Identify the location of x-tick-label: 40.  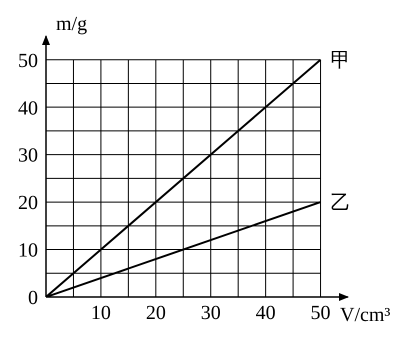
(266, 313).